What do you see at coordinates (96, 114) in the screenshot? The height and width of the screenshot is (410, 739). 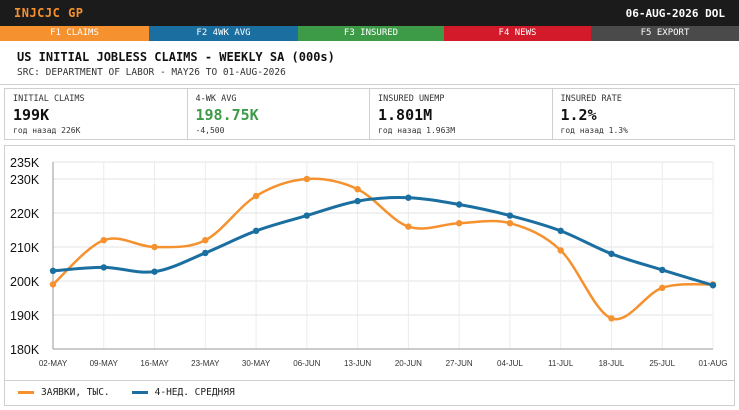 I see `stat-initial-claims: INITIAL CLAIMS 199K год назад 226K` at bounding box center [96, 114].